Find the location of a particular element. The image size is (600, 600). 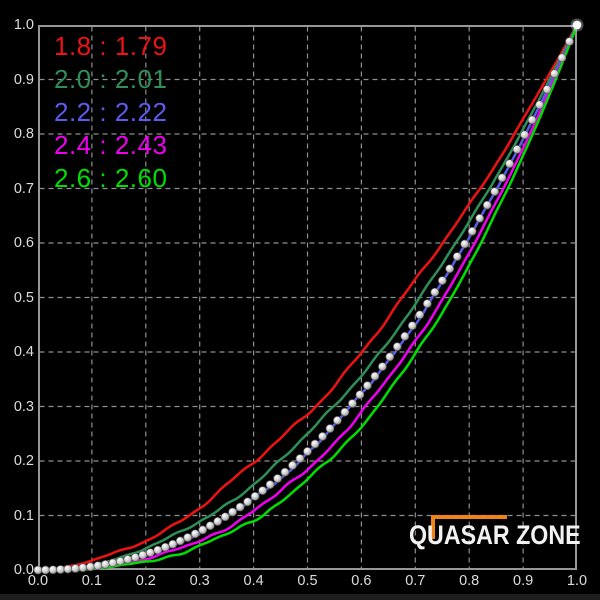

y-tick-label: 0.7 is located at coordinates (23, 188).